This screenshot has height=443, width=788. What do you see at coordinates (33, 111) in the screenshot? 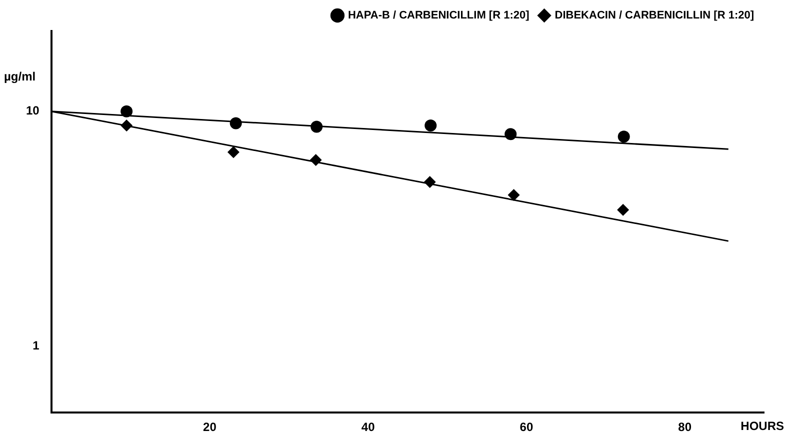
I see `y-tick-label: 10` at bounding box center [33, 111].